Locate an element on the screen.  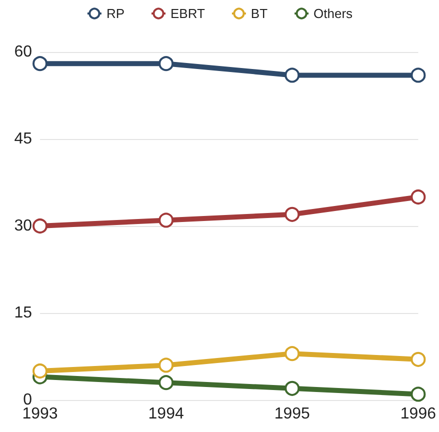
x-tick-label: 1996 is located at coordinates (418, 414).